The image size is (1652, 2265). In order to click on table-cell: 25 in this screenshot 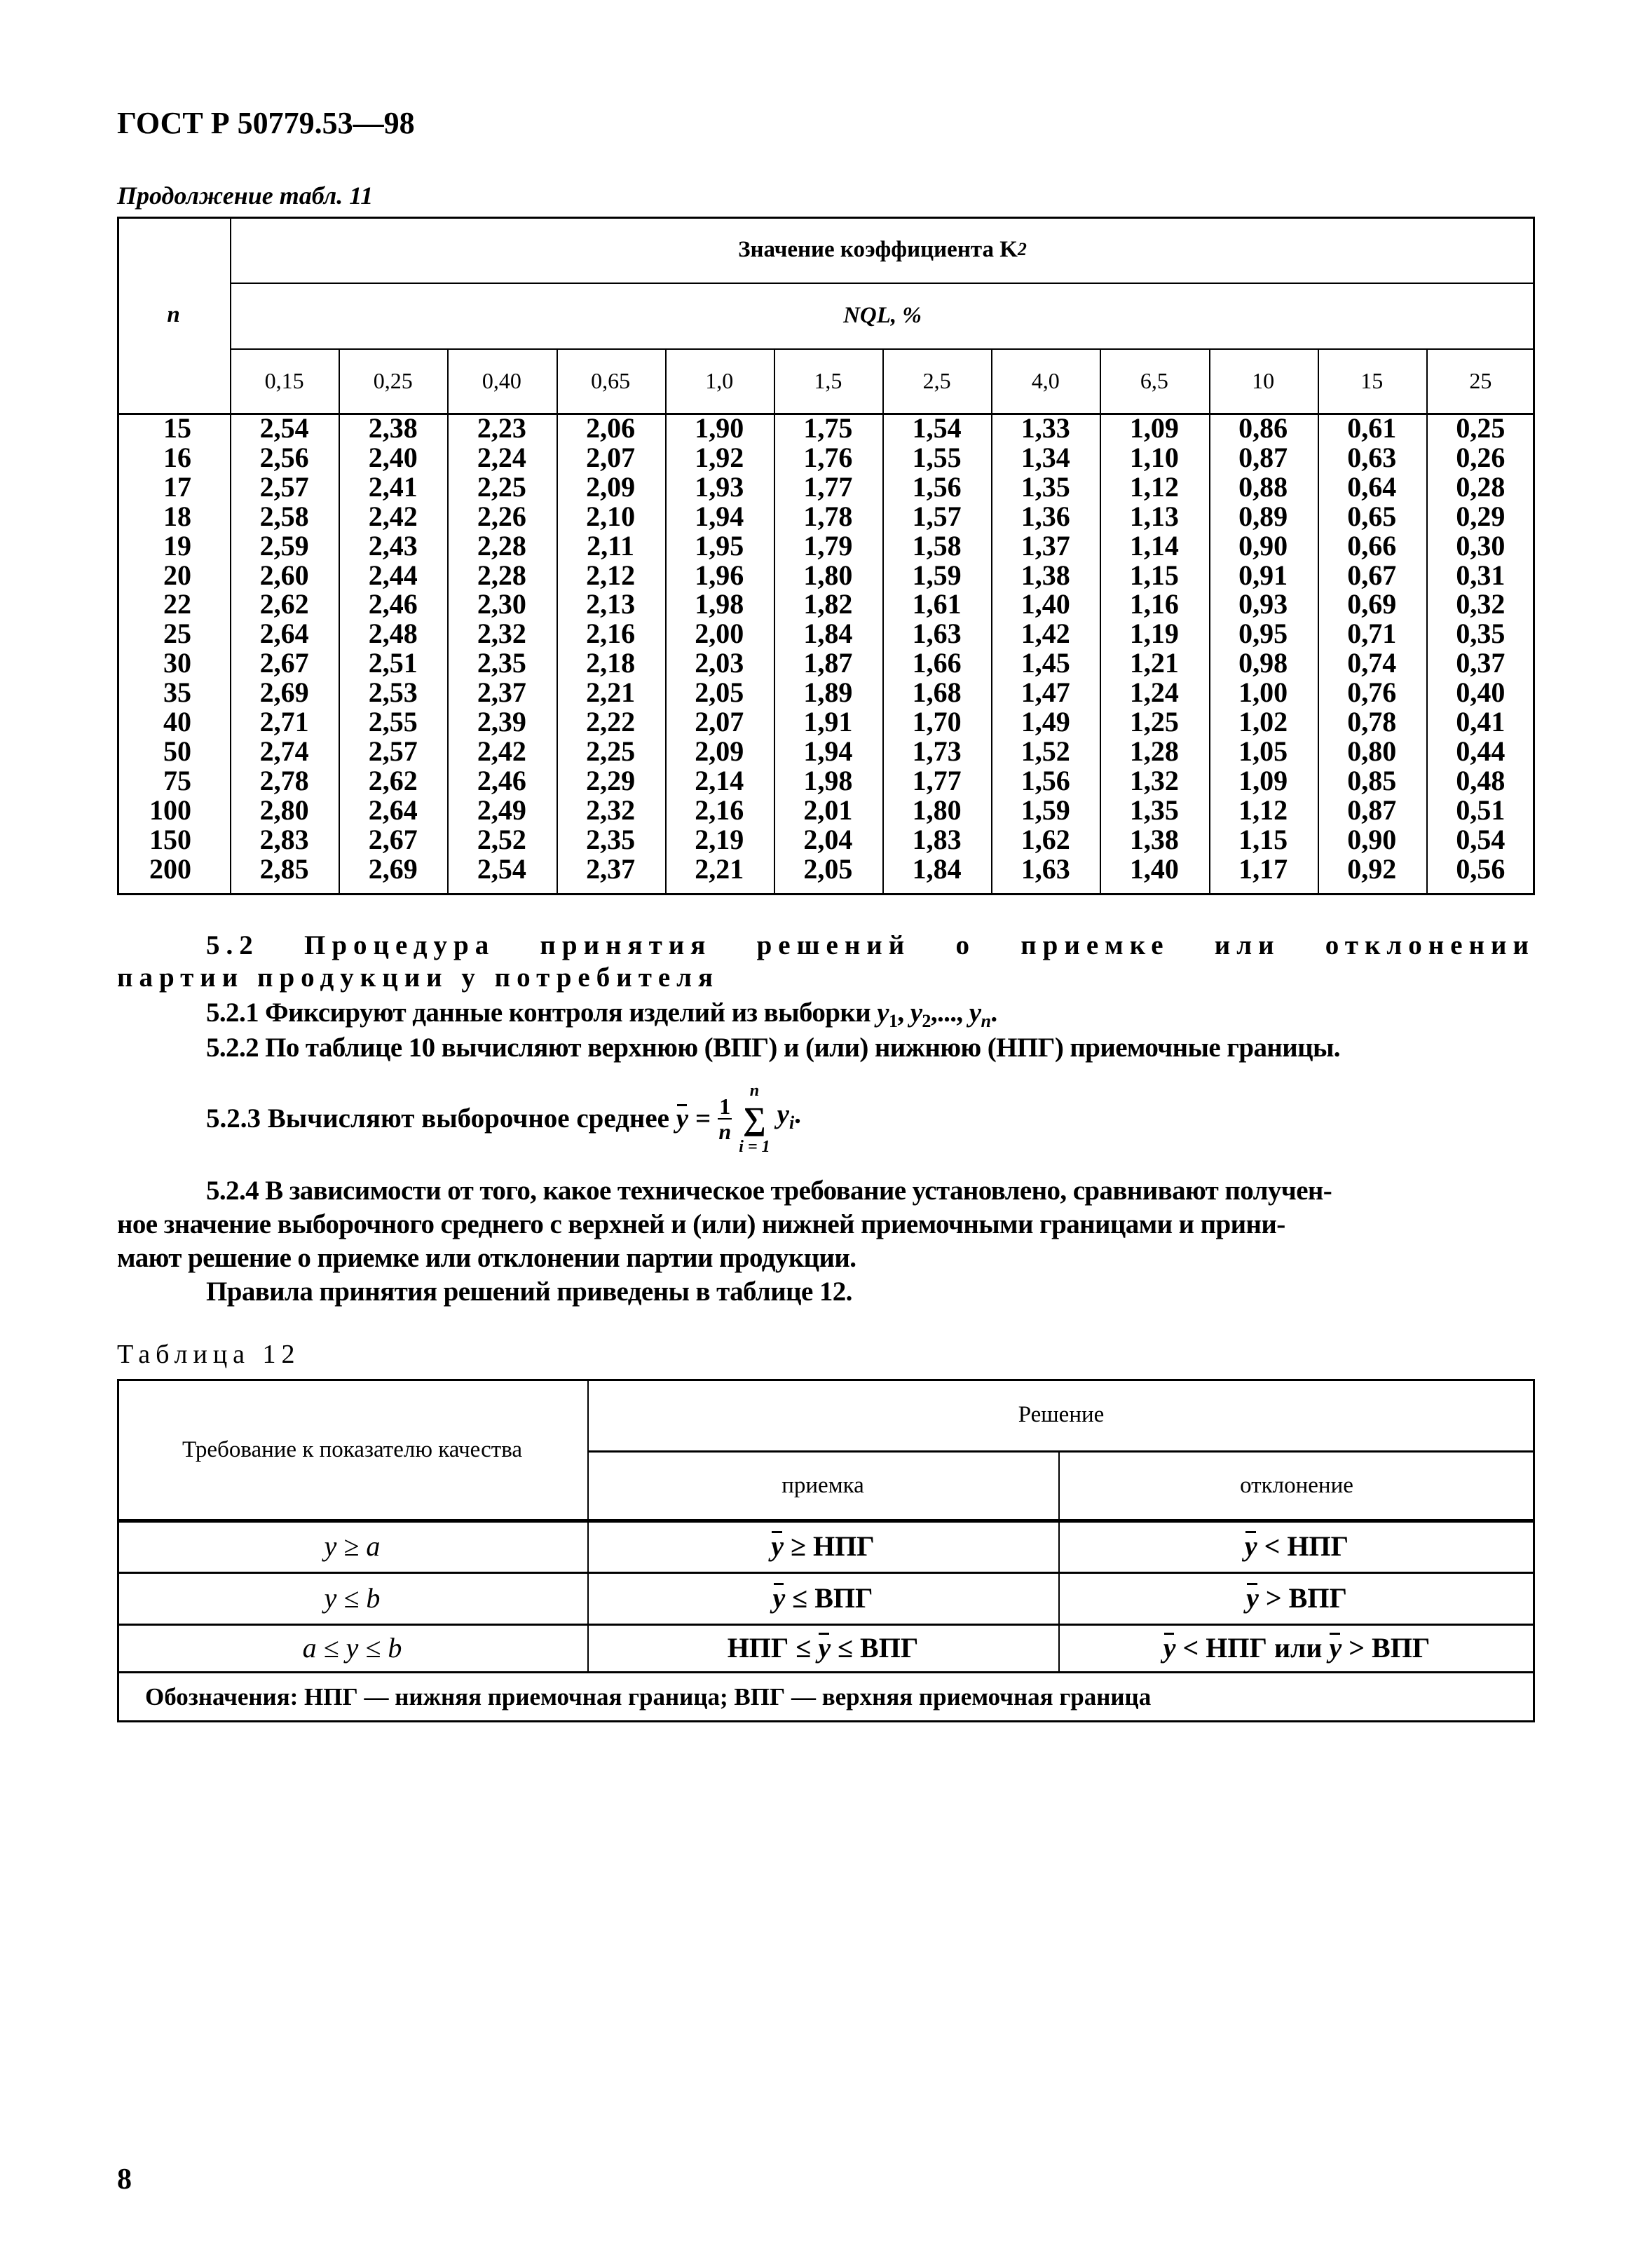, I will do `click(177, 634)`.